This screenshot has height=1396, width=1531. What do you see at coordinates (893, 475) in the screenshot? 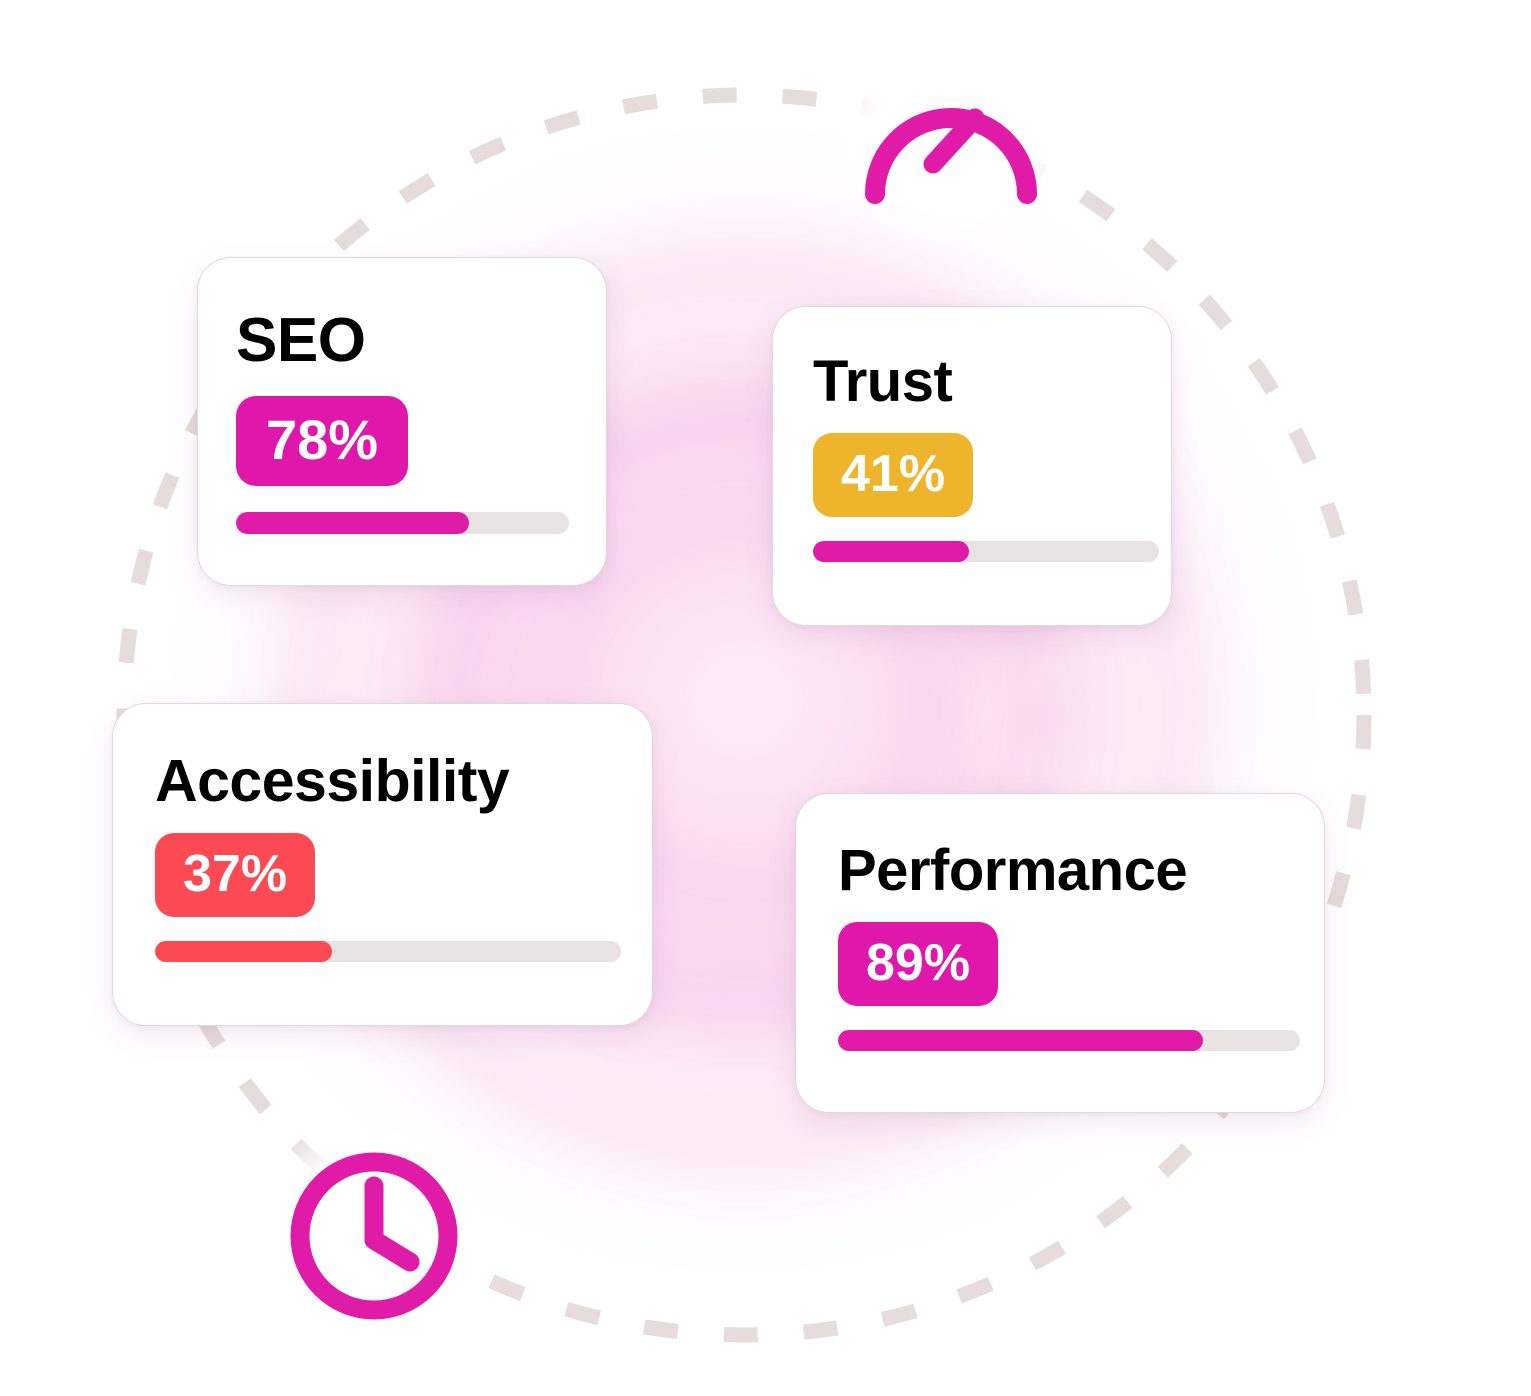
I see `score-badge-trust: 41%` at bounding box center [893, 475].